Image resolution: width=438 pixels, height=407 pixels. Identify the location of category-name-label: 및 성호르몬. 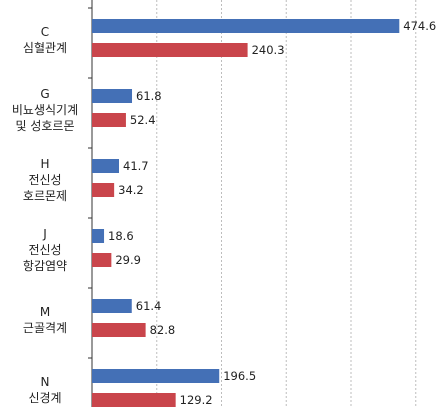
(44, 126).